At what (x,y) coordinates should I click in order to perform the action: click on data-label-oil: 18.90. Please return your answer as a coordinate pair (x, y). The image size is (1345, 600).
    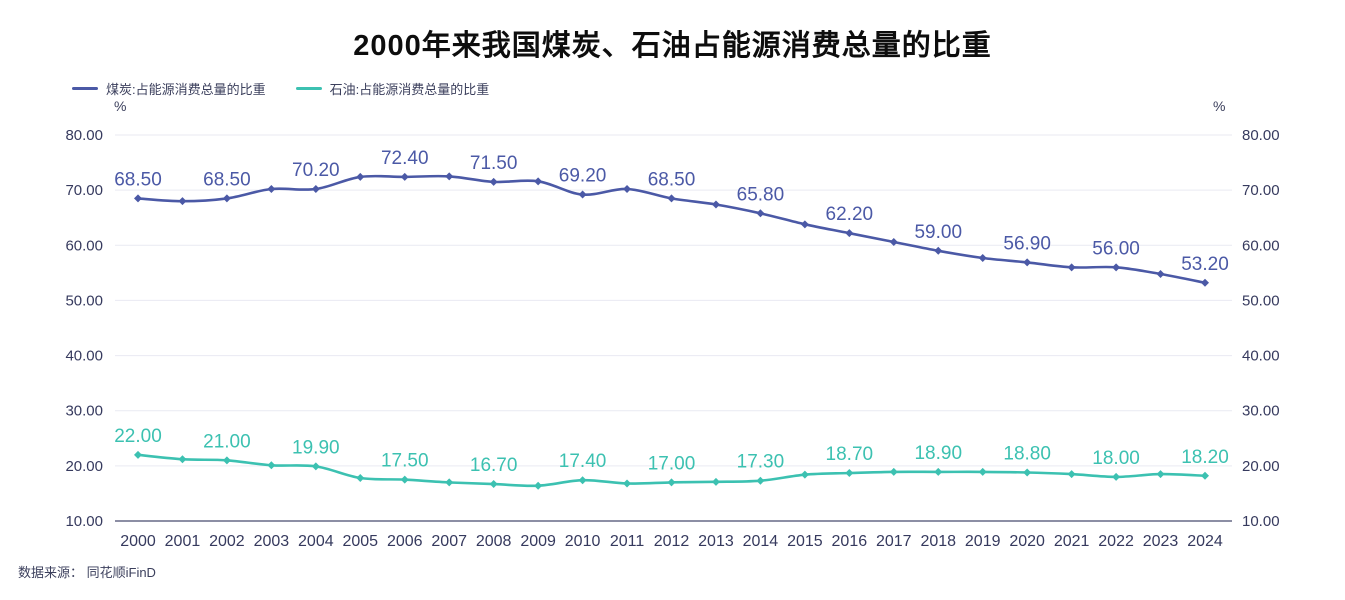
    Looking at the image, I should click on (938, 453).